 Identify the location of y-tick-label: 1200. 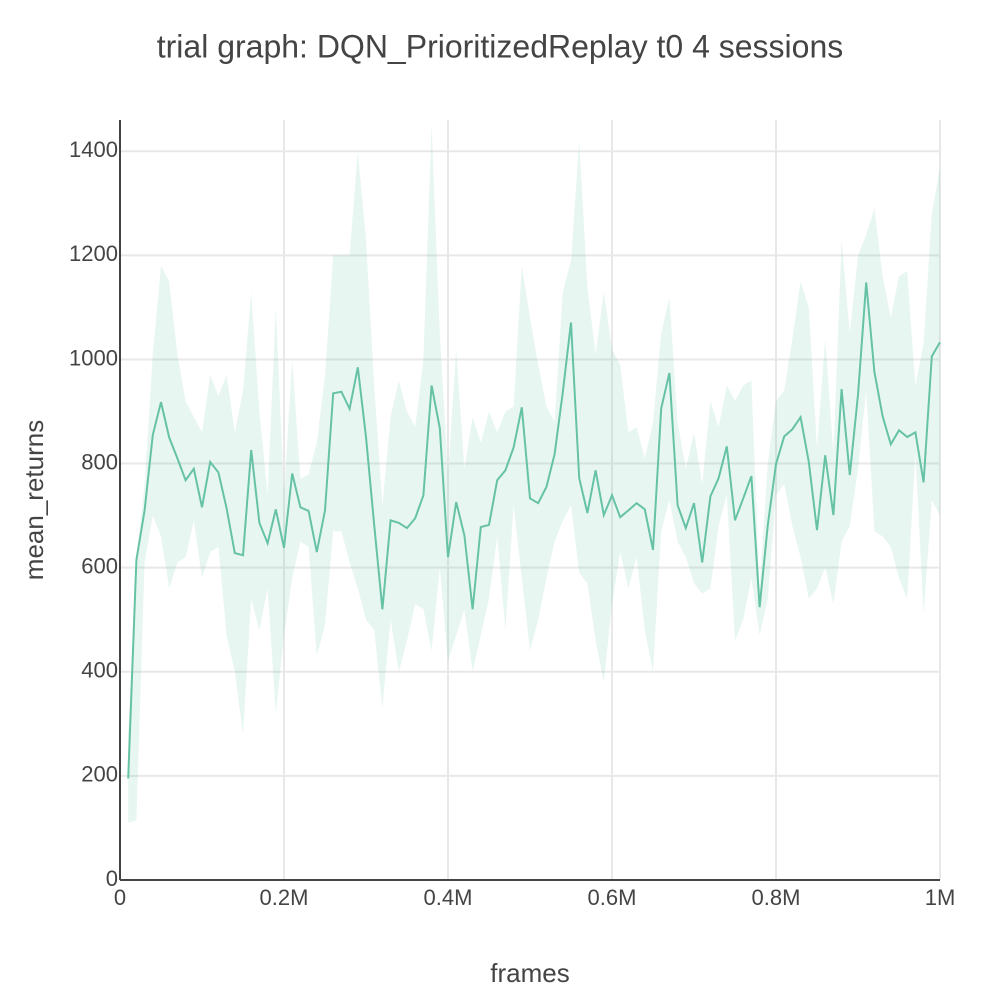
(93, 253).